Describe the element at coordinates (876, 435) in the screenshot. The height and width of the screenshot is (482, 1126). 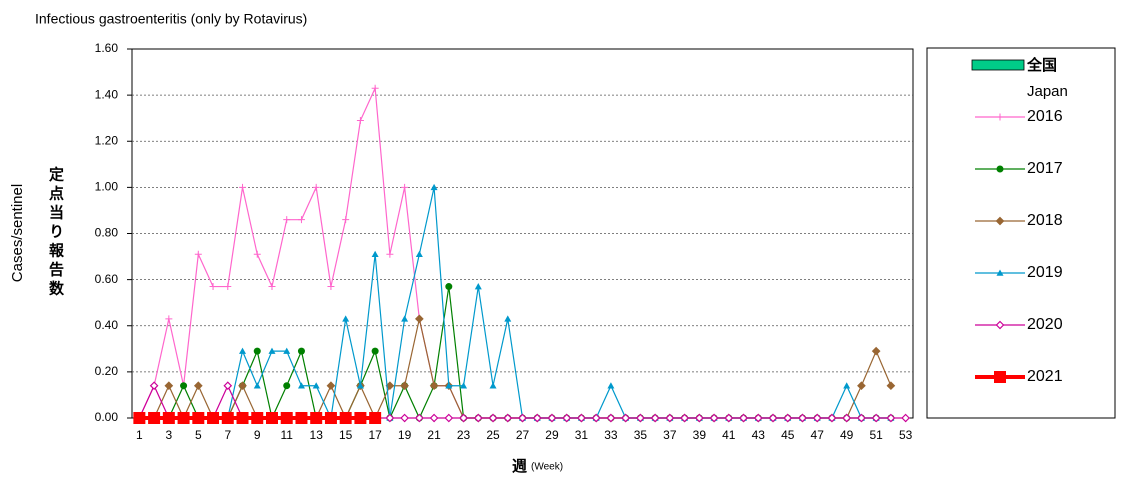
I see `x-tick-label: 51` at that location.